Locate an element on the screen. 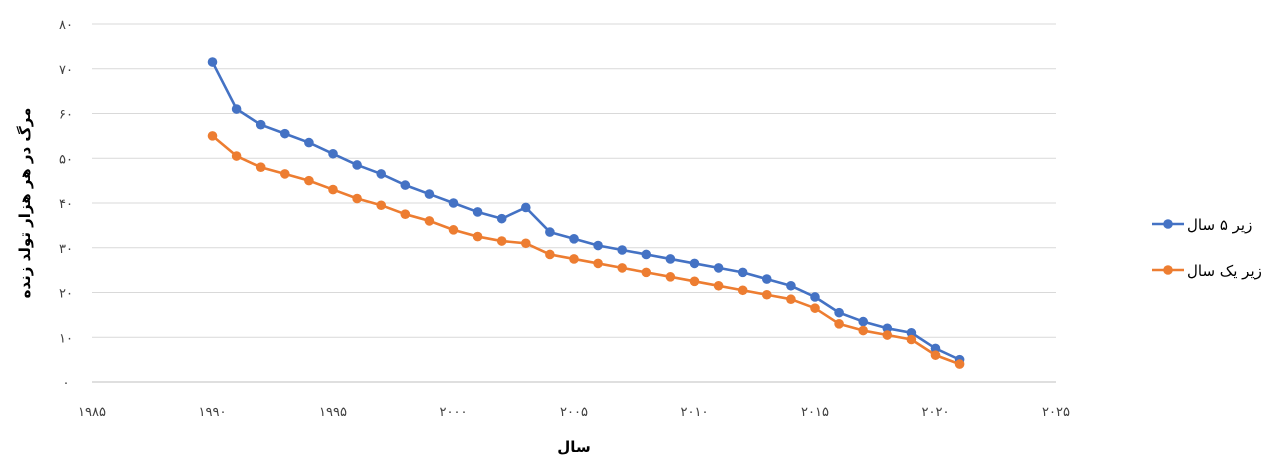 Image resolution: width=1284 pixels, height=459 pixels. y-tick-label: ۶۰ is located at coordinates (66, 115).